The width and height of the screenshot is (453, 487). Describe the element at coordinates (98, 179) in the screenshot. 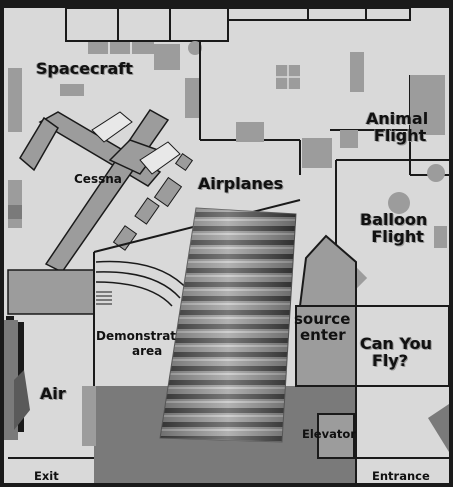

I see `label-cessna: Cessna` at that location.